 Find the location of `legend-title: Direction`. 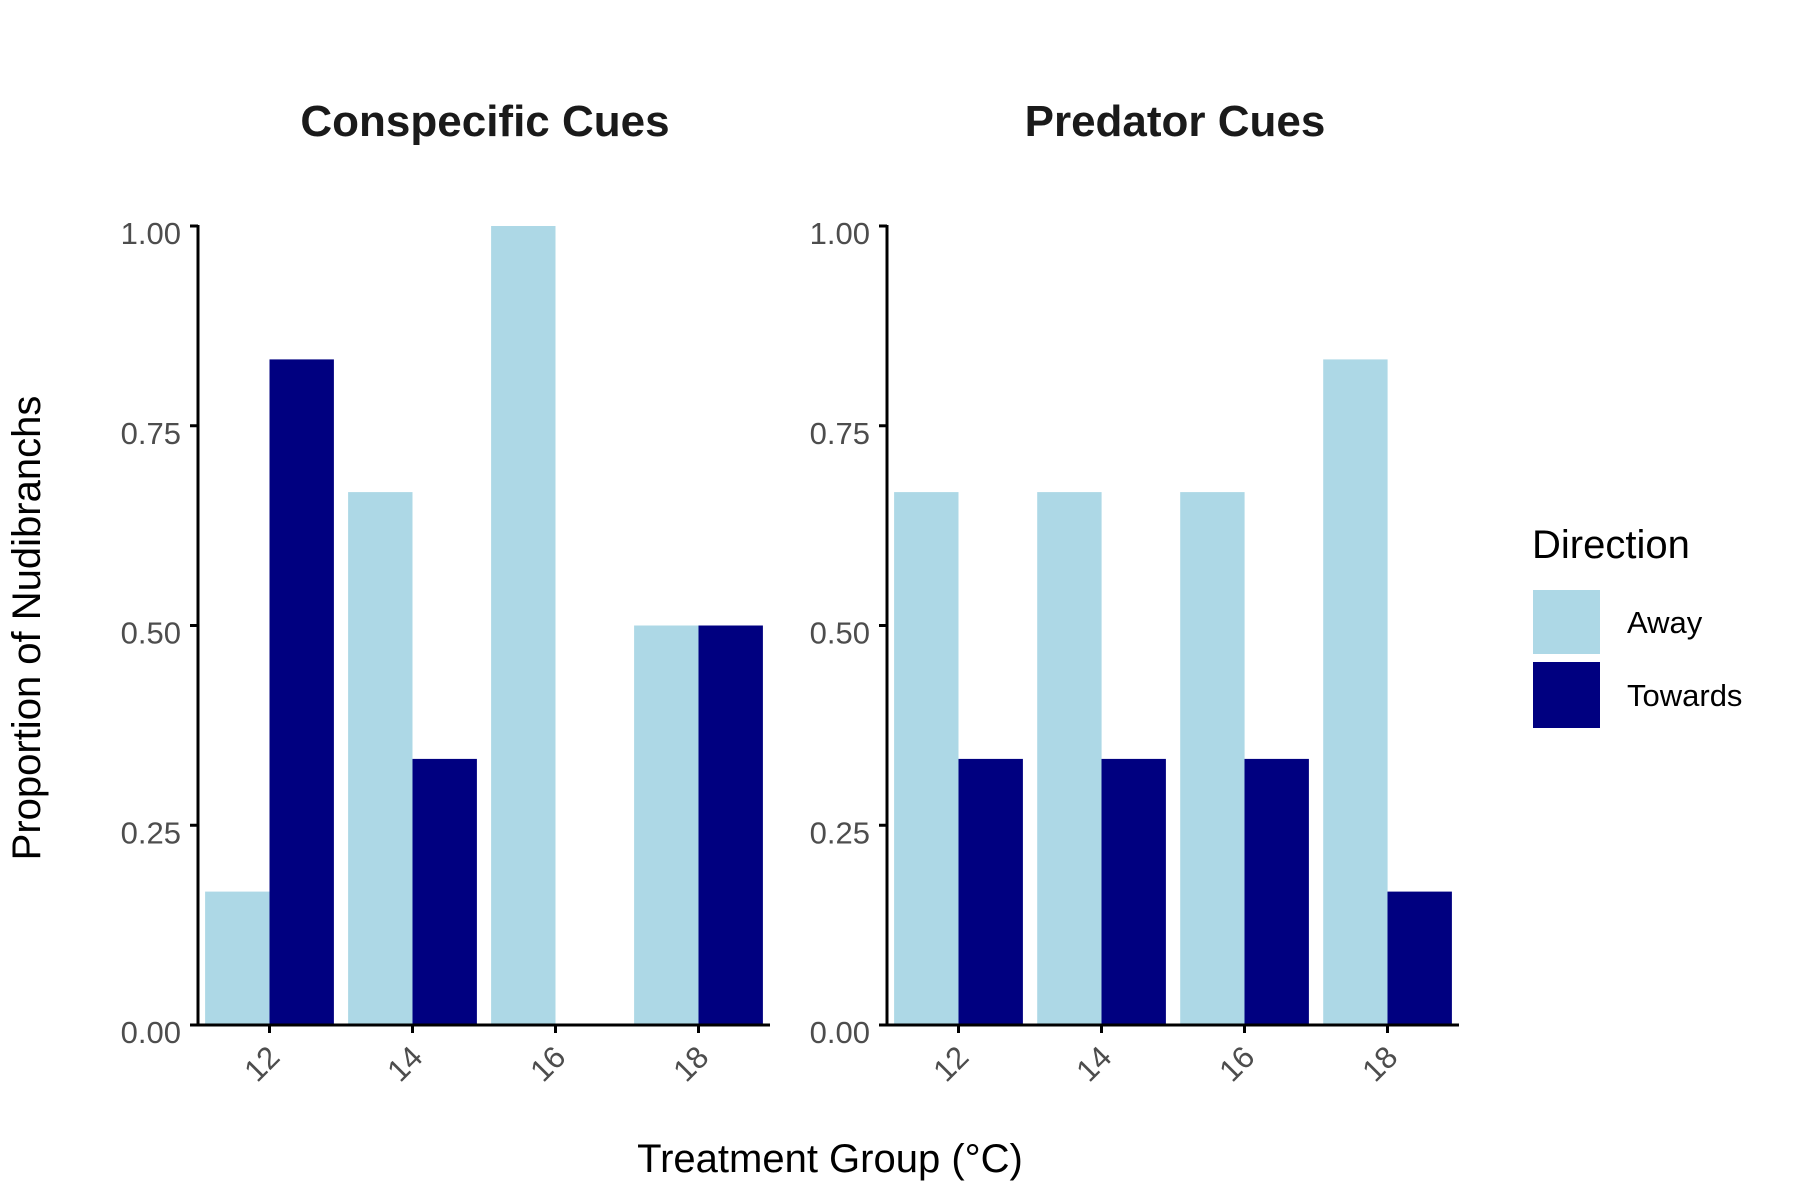

legend-title: Direction is located at coordinates (1611, 545).